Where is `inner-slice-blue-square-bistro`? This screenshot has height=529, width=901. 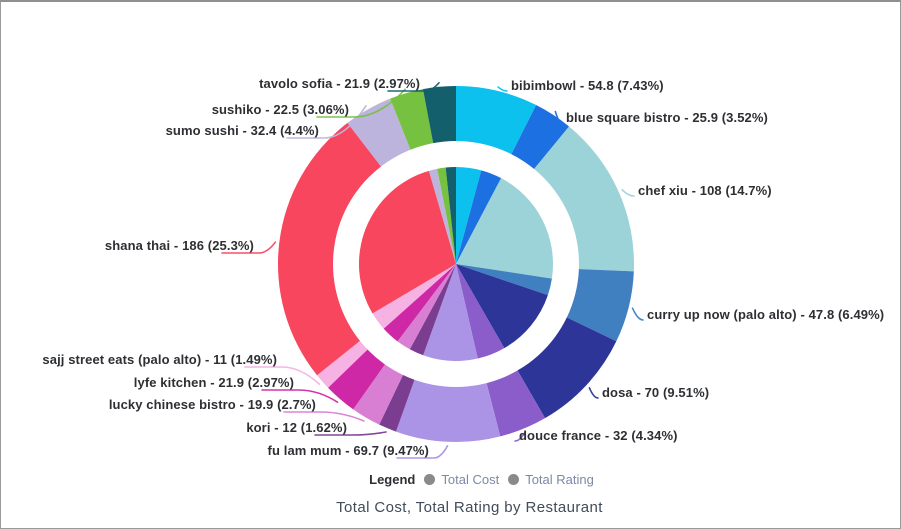
inner-slice-blue-square-bistro is located at coordinates (479, 217).